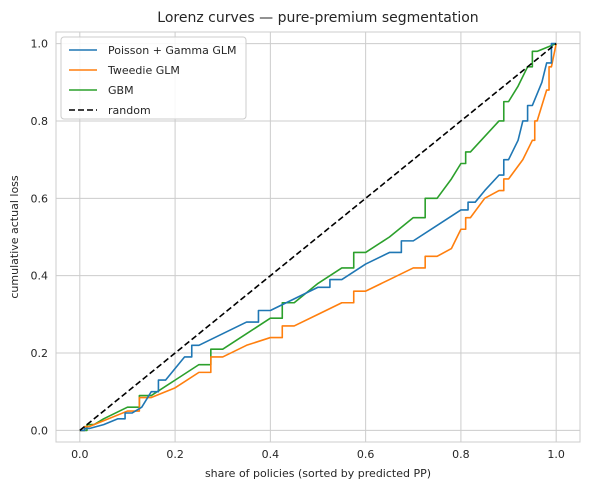  What do you see at coordinates (271, 454) in the screenshot?
I see `x-tick-label: 0.4` at bounding box center [271, 454].